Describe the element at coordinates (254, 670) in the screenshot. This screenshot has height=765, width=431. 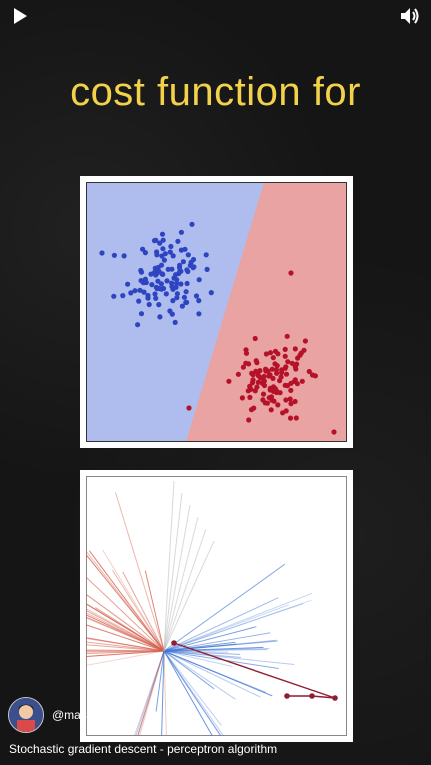
I see `gradient-path` at that location.